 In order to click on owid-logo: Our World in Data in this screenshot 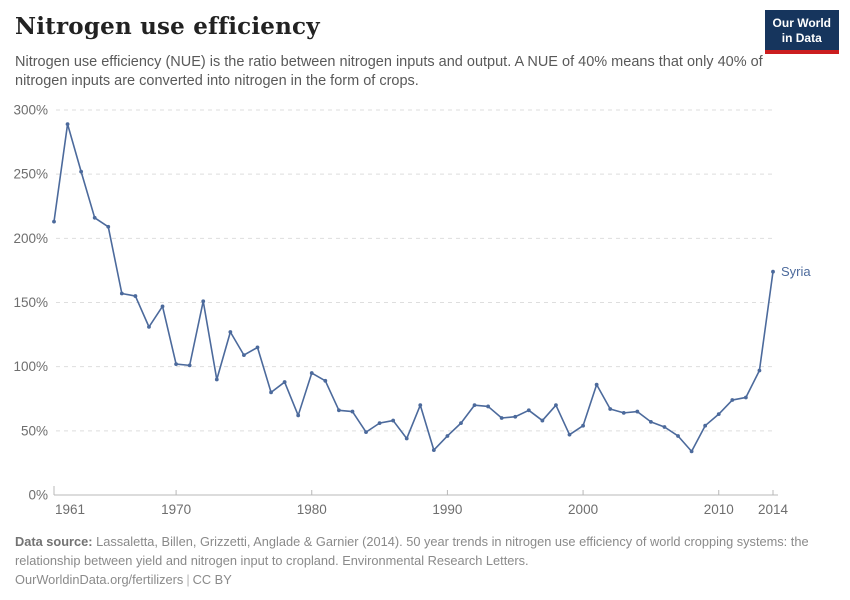, I will do `click(801, 32)`.